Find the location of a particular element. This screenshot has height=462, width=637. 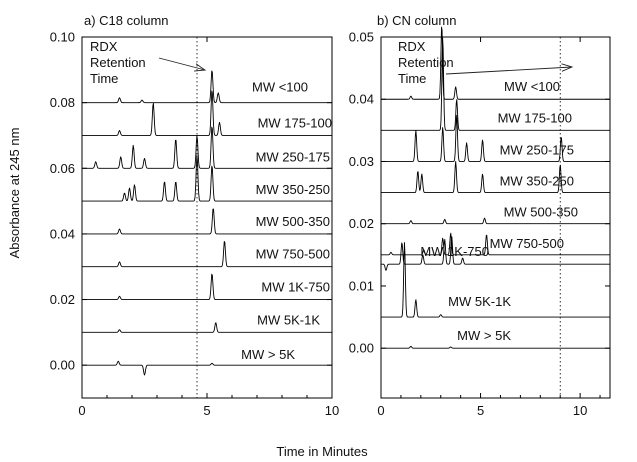

y-tick-label: 0.08 is located at coordinates (62, 102).